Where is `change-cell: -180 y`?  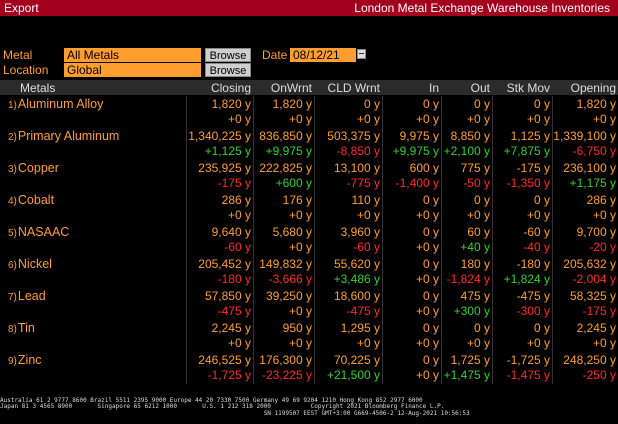
change-cell: -180 y is located at coordinates (234, 279).